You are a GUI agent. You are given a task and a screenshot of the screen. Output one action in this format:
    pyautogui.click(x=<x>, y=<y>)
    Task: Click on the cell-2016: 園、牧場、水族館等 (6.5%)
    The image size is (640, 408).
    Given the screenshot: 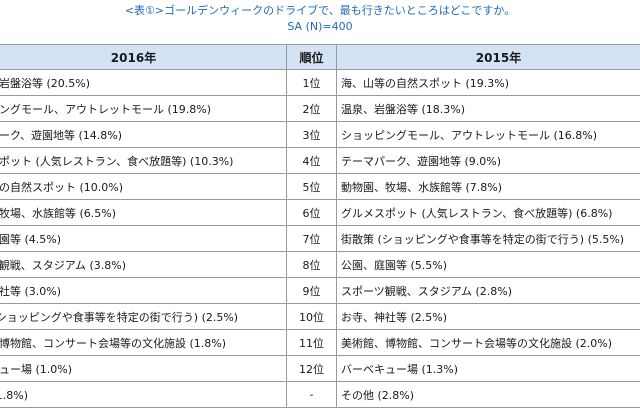 What is the action you would take?
    pyautogui.click(x=143, y=213)
    